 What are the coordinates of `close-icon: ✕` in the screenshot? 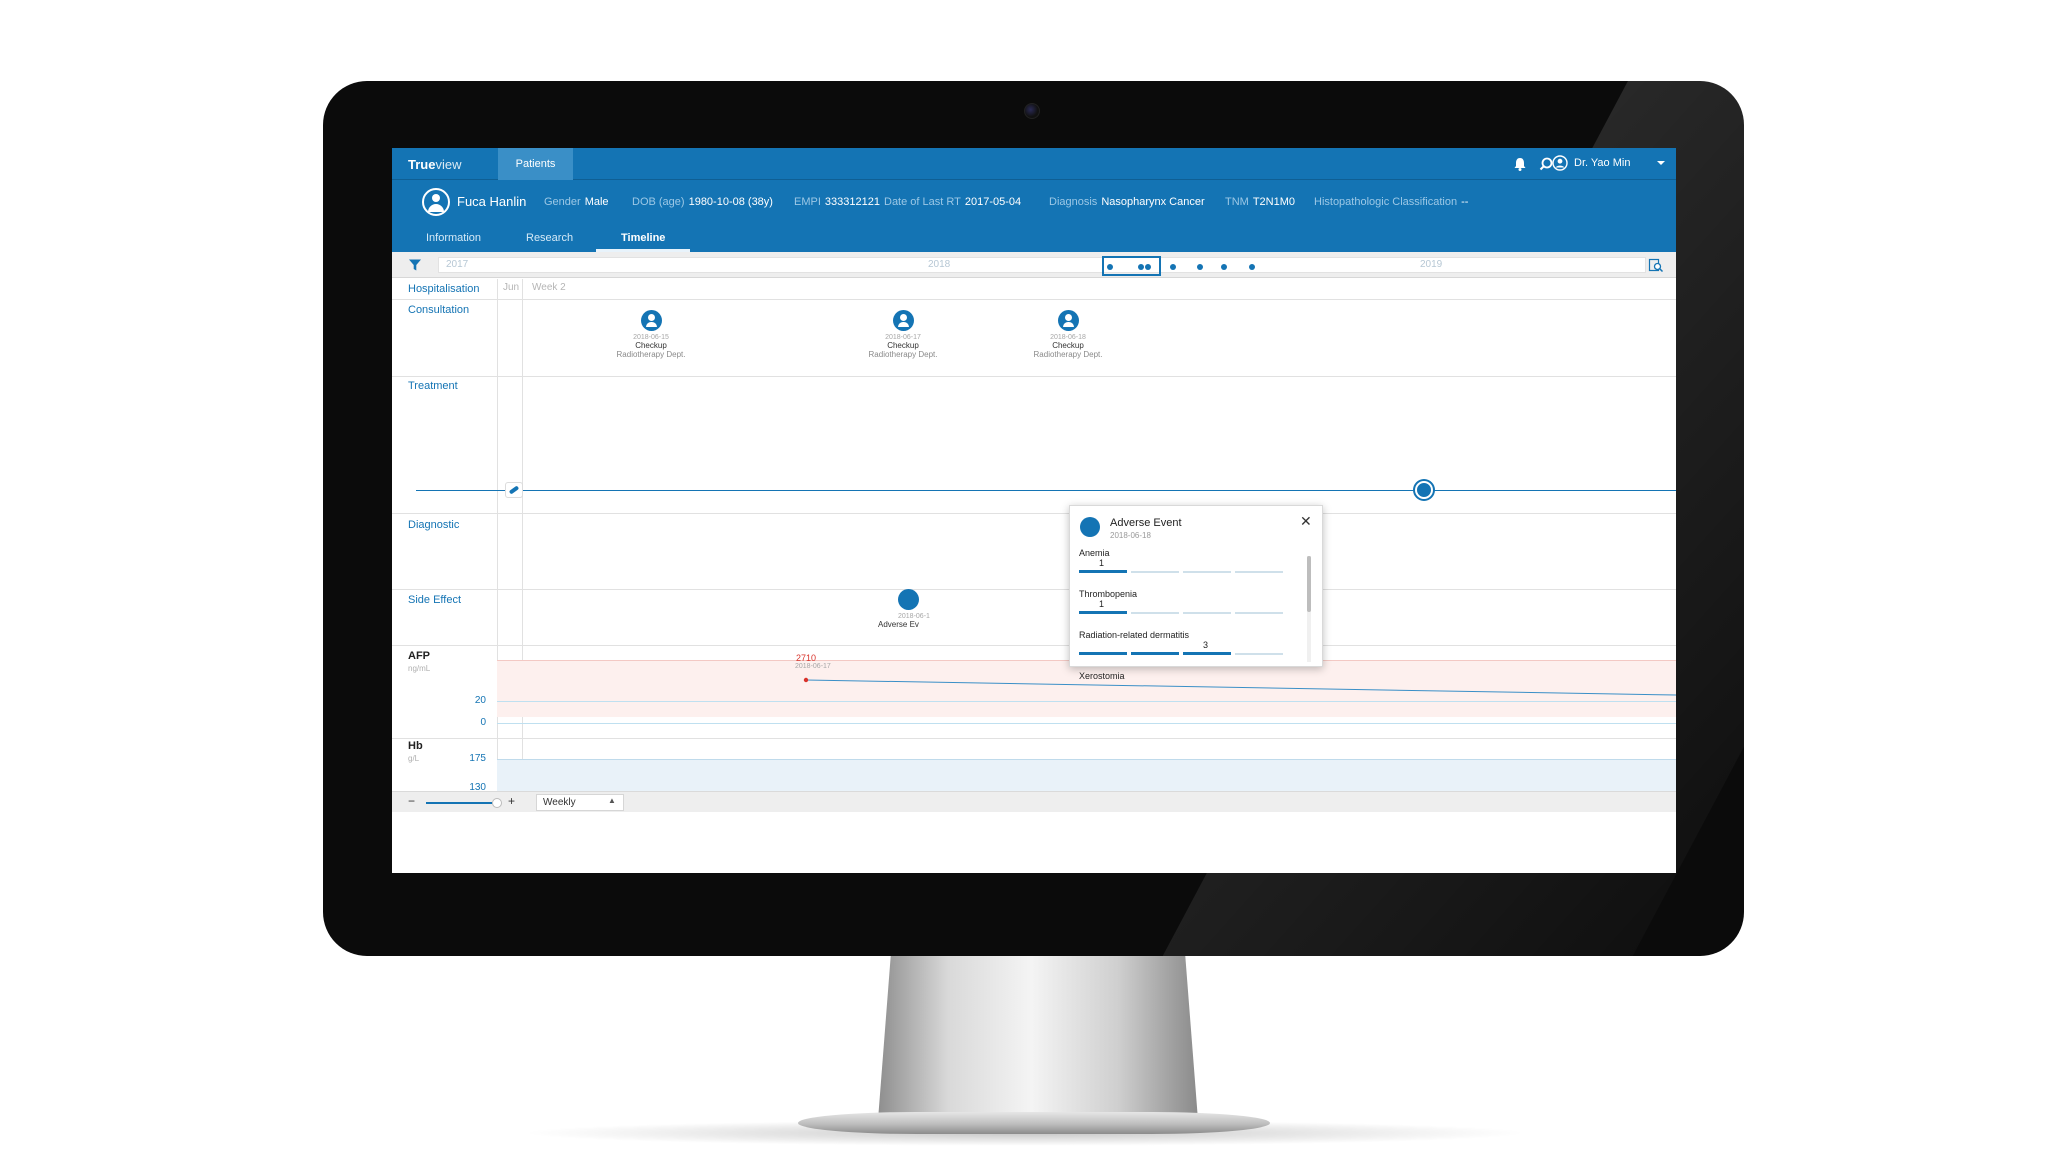 It's located at (1306, 521).